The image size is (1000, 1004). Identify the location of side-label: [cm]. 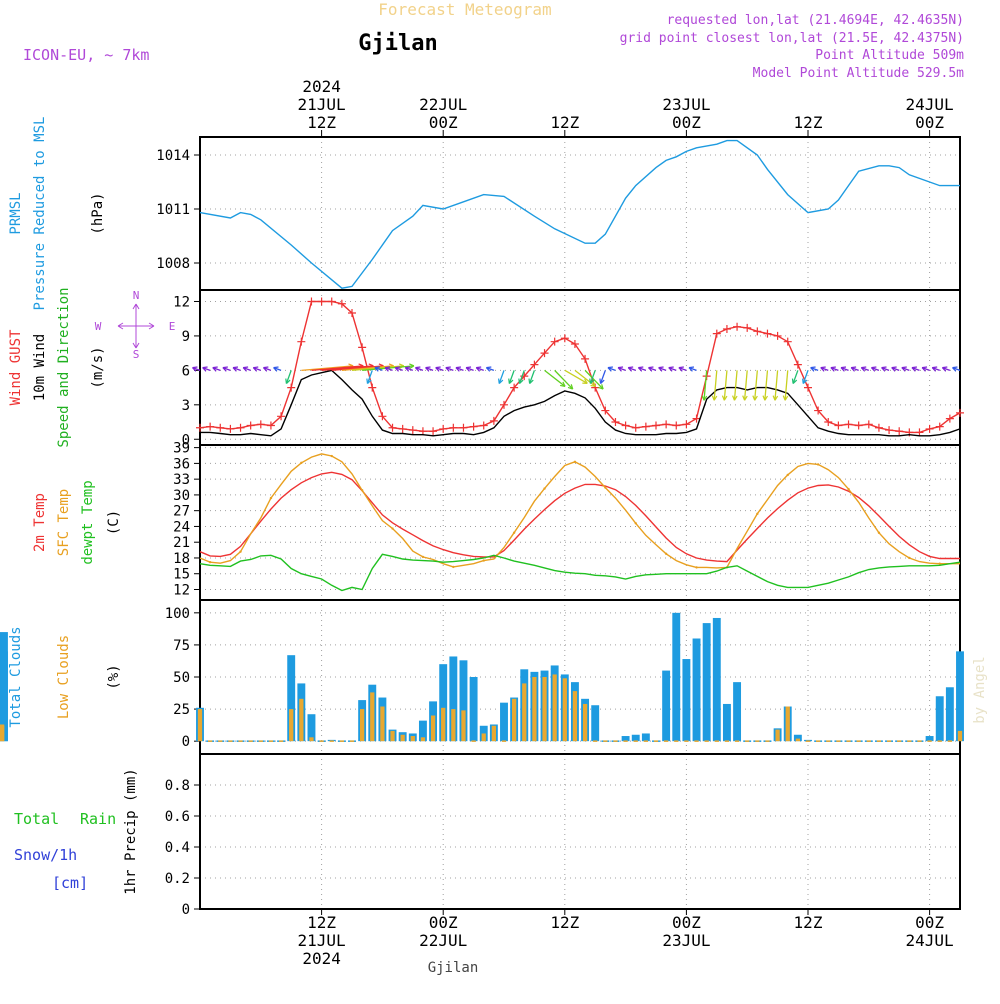
(70, 883).